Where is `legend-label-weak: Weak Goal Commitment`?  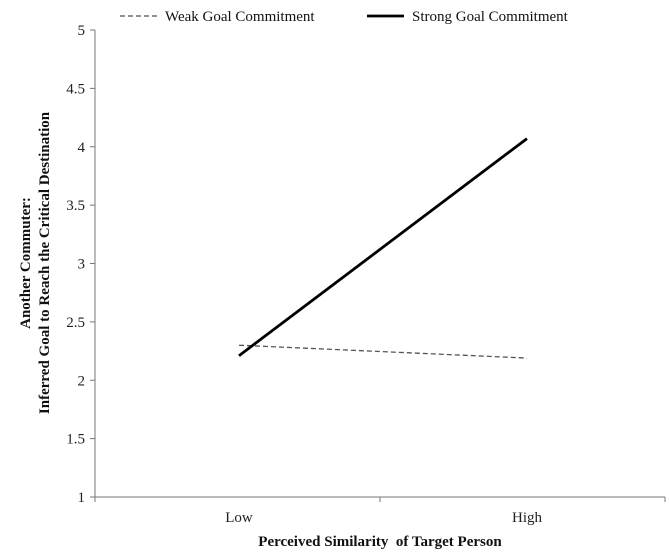
legend-label-weak: Weak Goal Commitment is located at coordinates (240, 17).